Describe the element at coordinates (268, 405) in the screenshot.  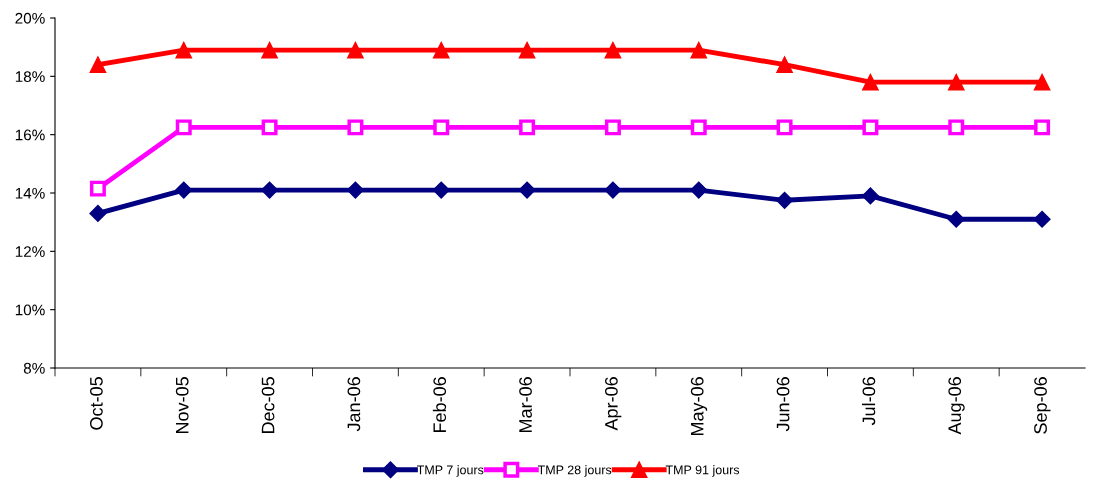
I see `x-tick-label: Dec-05` at that location.